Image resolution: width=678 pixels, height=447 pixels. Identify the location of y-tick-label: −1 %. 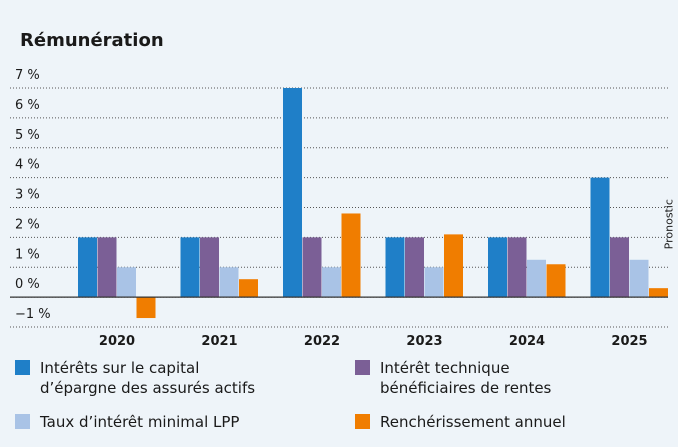
(33, 314).